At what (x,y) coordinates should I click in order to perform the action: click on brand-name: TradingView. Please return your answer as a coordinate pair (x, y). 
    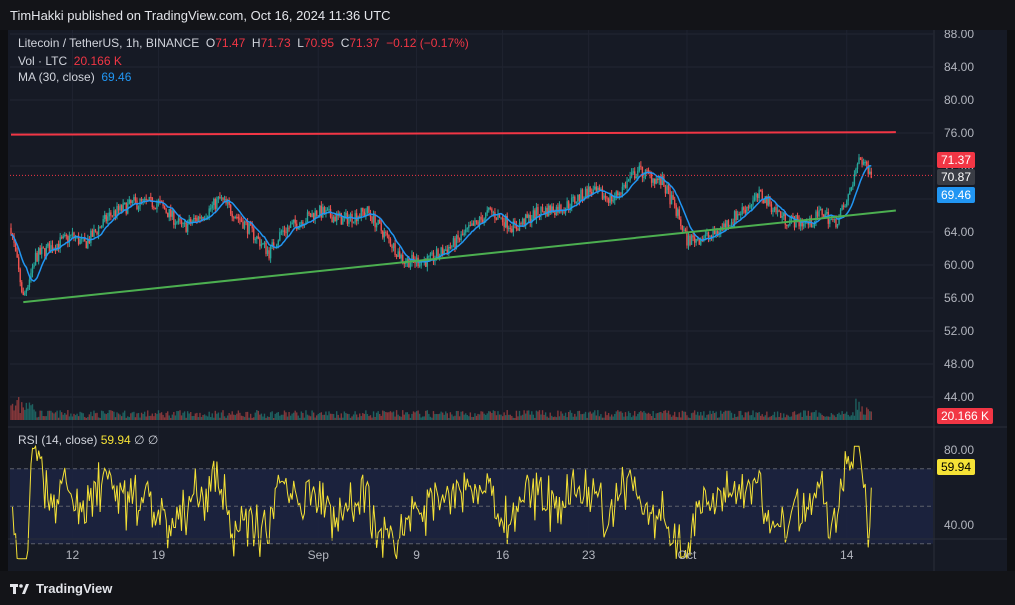
    Looking at the image, I should click on (74, 588).